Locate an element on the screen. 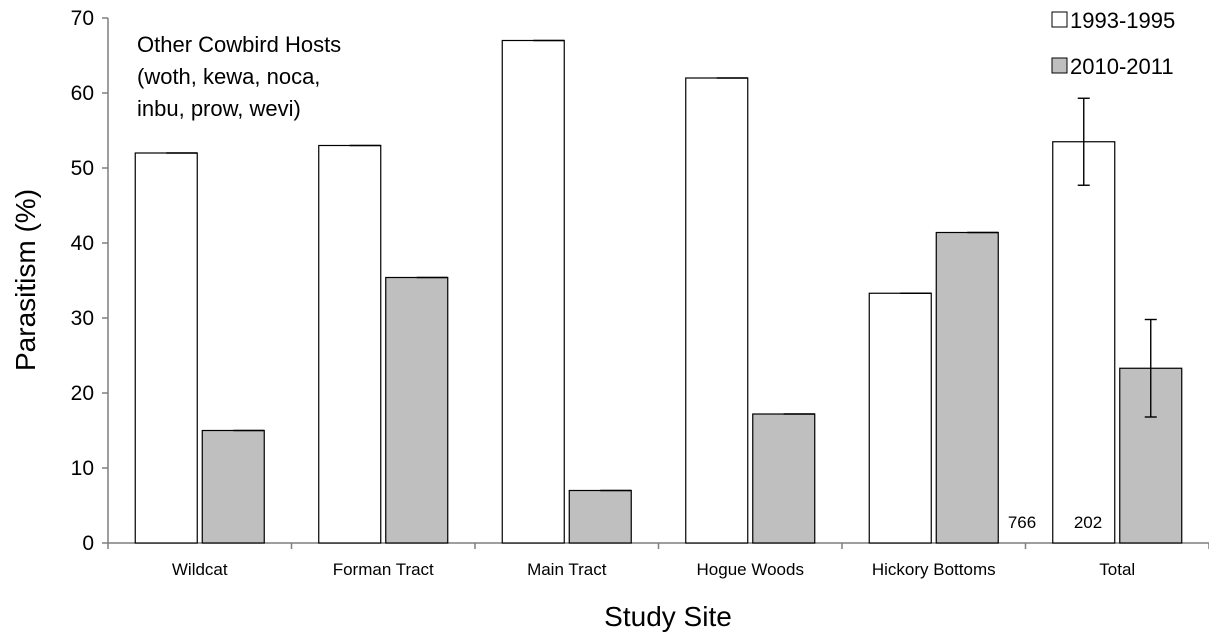 The width and height of the screenshot is (1209, 634). x-axis-title: Study Site is located at coordinates (668, 616).